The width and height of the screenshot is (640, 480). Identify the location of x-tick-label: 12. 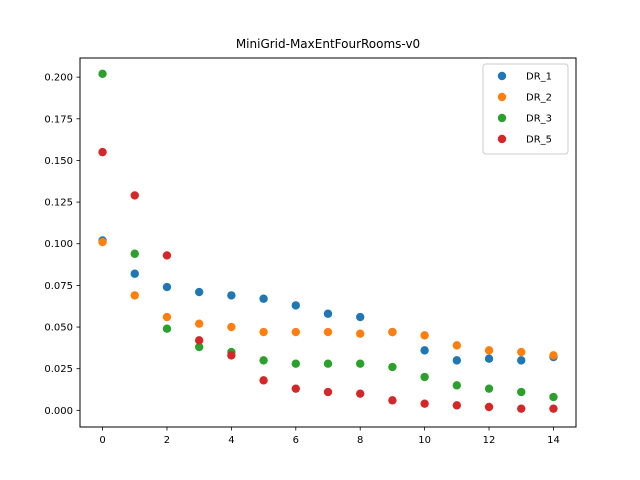
(489, 440).